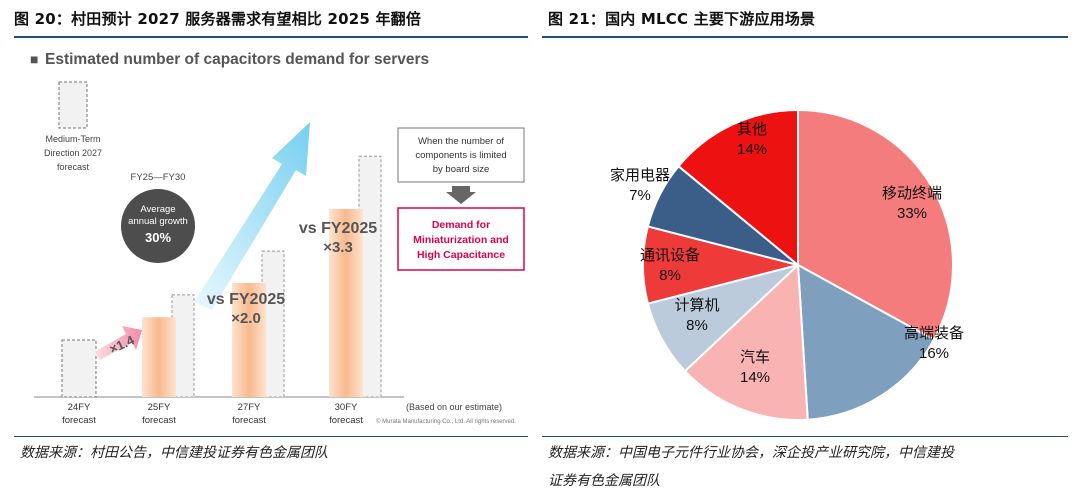 Image resolution: width=1080 pixels, height=498 pixels. I want to click on bar-label-year: 25FY, so click(159, 407).